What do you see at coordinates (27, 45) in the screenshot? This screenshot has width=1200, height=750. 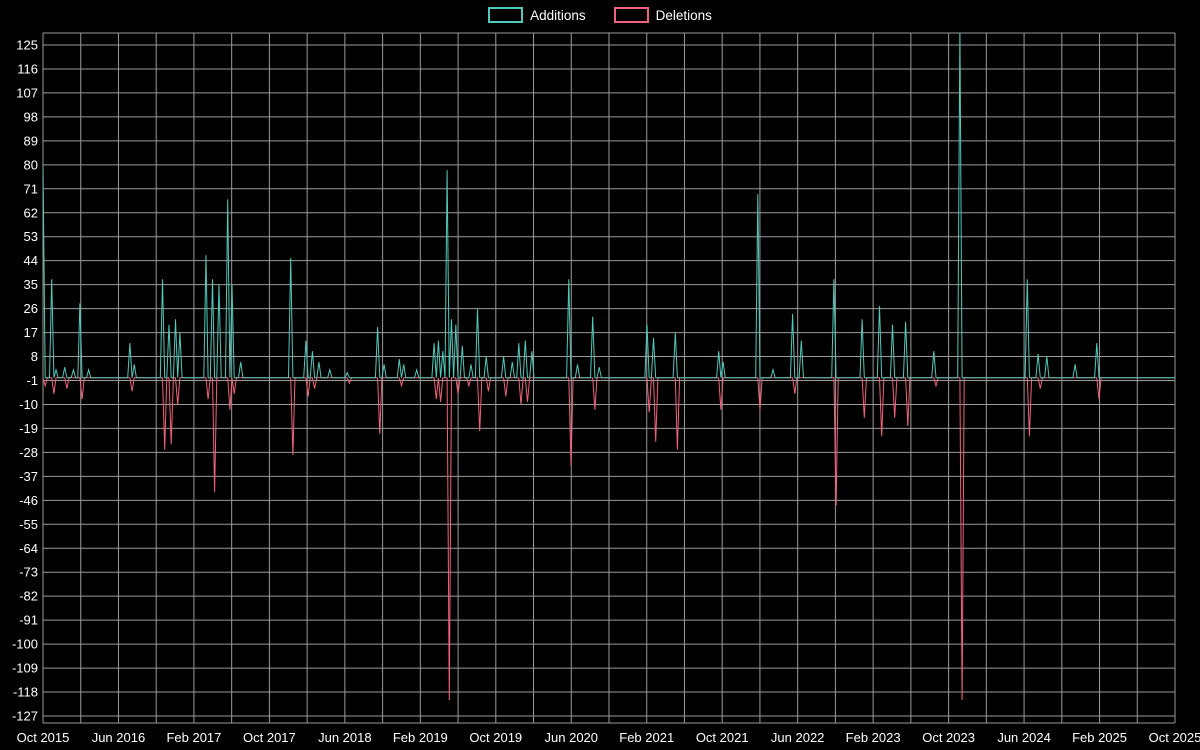 I see `y-tick-label: 125` at bounding box center [27, 45].